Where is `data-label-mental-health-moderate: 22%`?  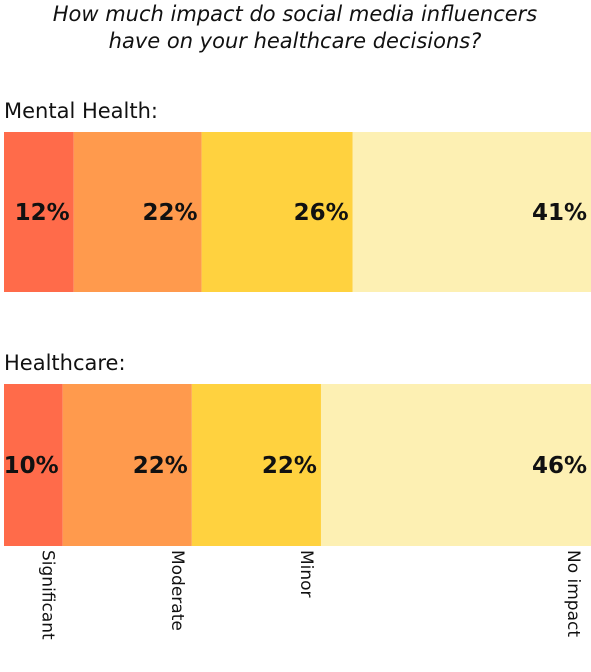 data-label-mental-health-moderate: 22% is located at coordinates (170, 213).